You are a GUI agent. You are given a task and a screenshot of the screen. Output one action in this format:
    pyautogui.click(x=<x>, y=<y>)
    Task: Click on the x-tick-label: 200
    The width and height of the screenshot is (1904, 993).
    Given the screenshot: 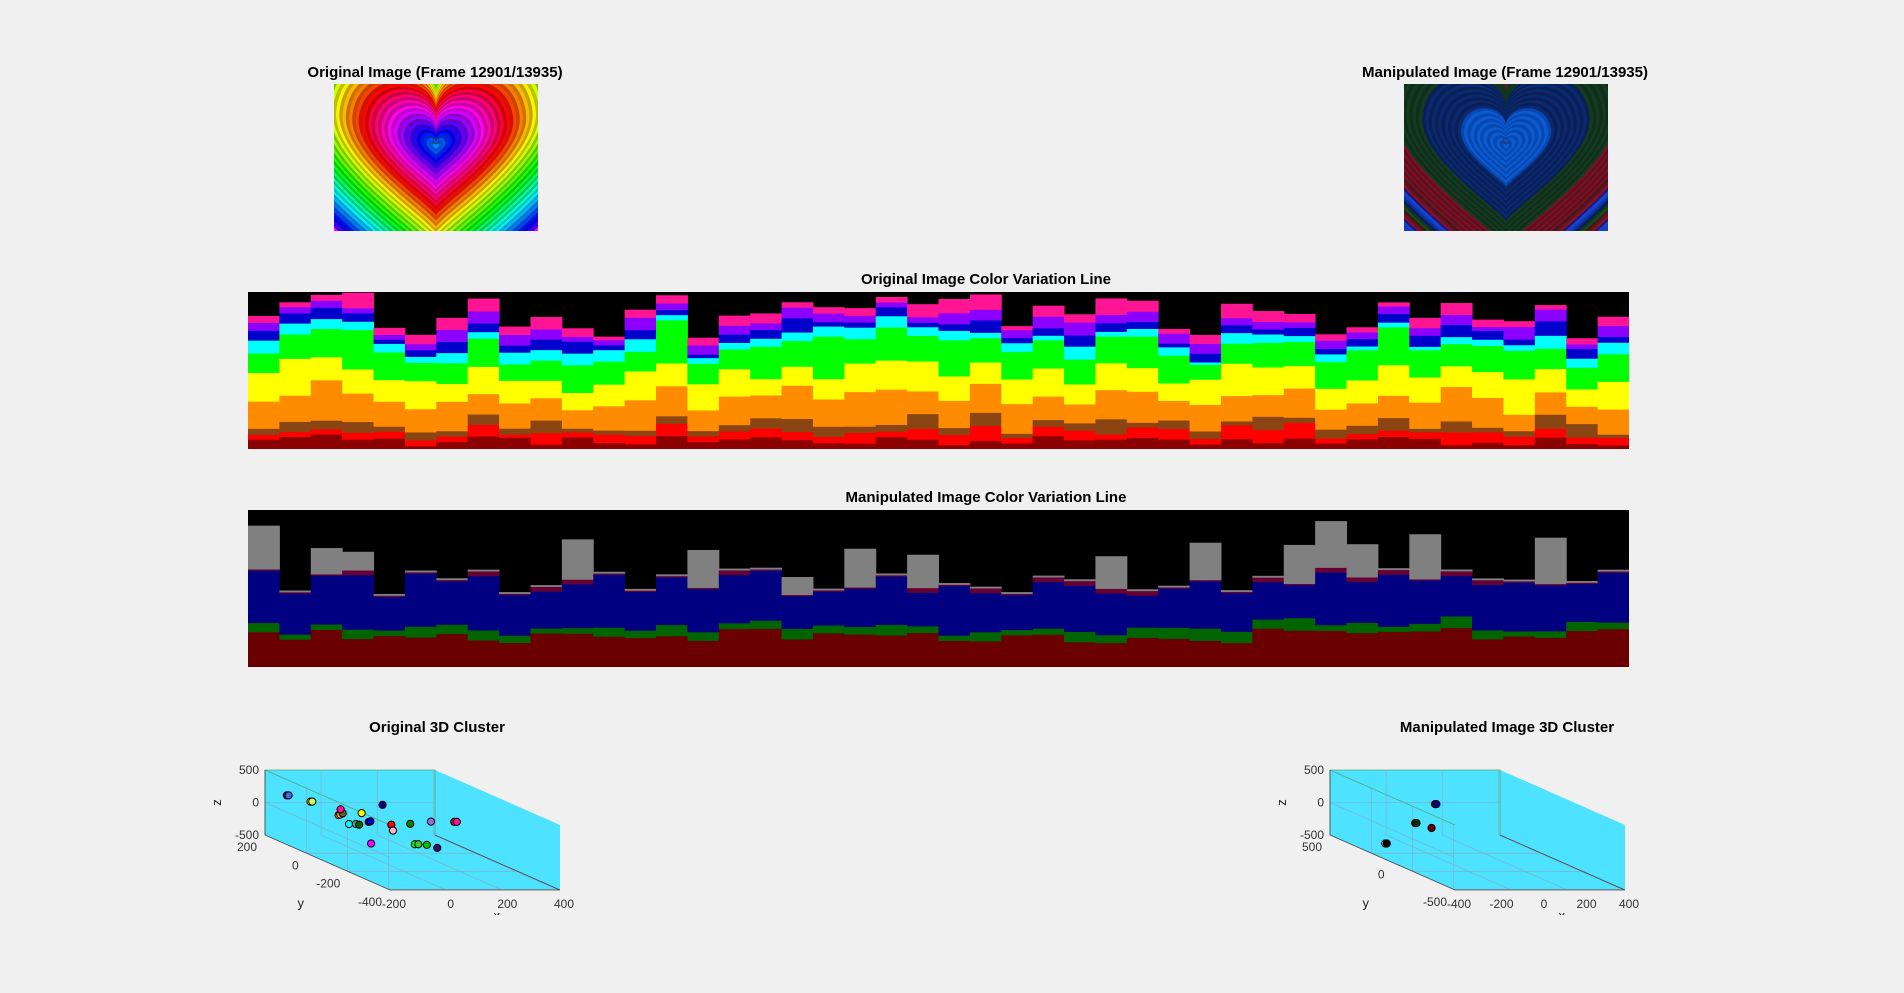 What is the action you would take?
    pyautogui.click(x=507, y=904)
    